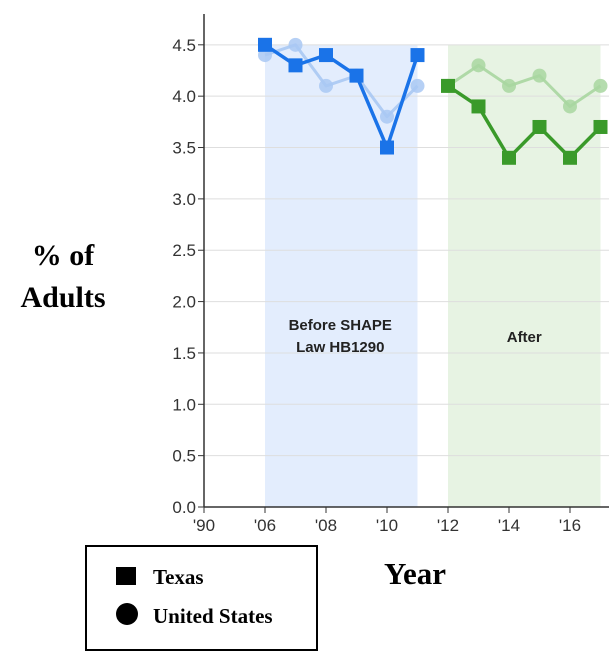  What do you see at coordinates (127, 614) in the screenshot?
I see `legend-circle-icon` at bounding box center [127, 614].